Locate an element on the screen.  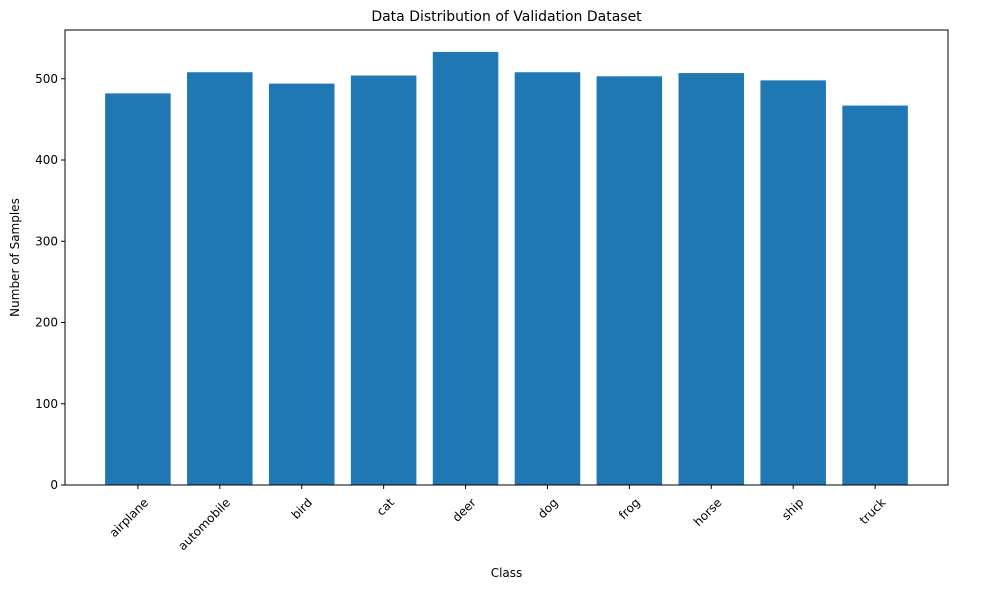
y-tick-label: 100 is located at coordinates (46, 404).